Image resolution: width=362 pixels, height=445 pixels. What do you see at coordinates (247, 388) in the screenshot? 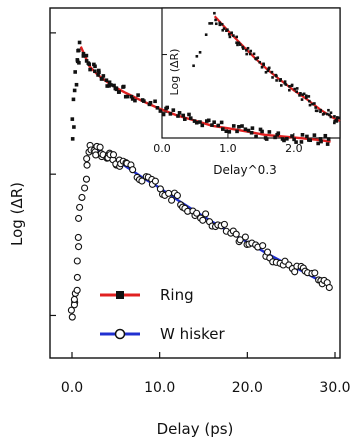
I see `main-x-tick-label-2: 20.0` at bounding box center [247, 388].